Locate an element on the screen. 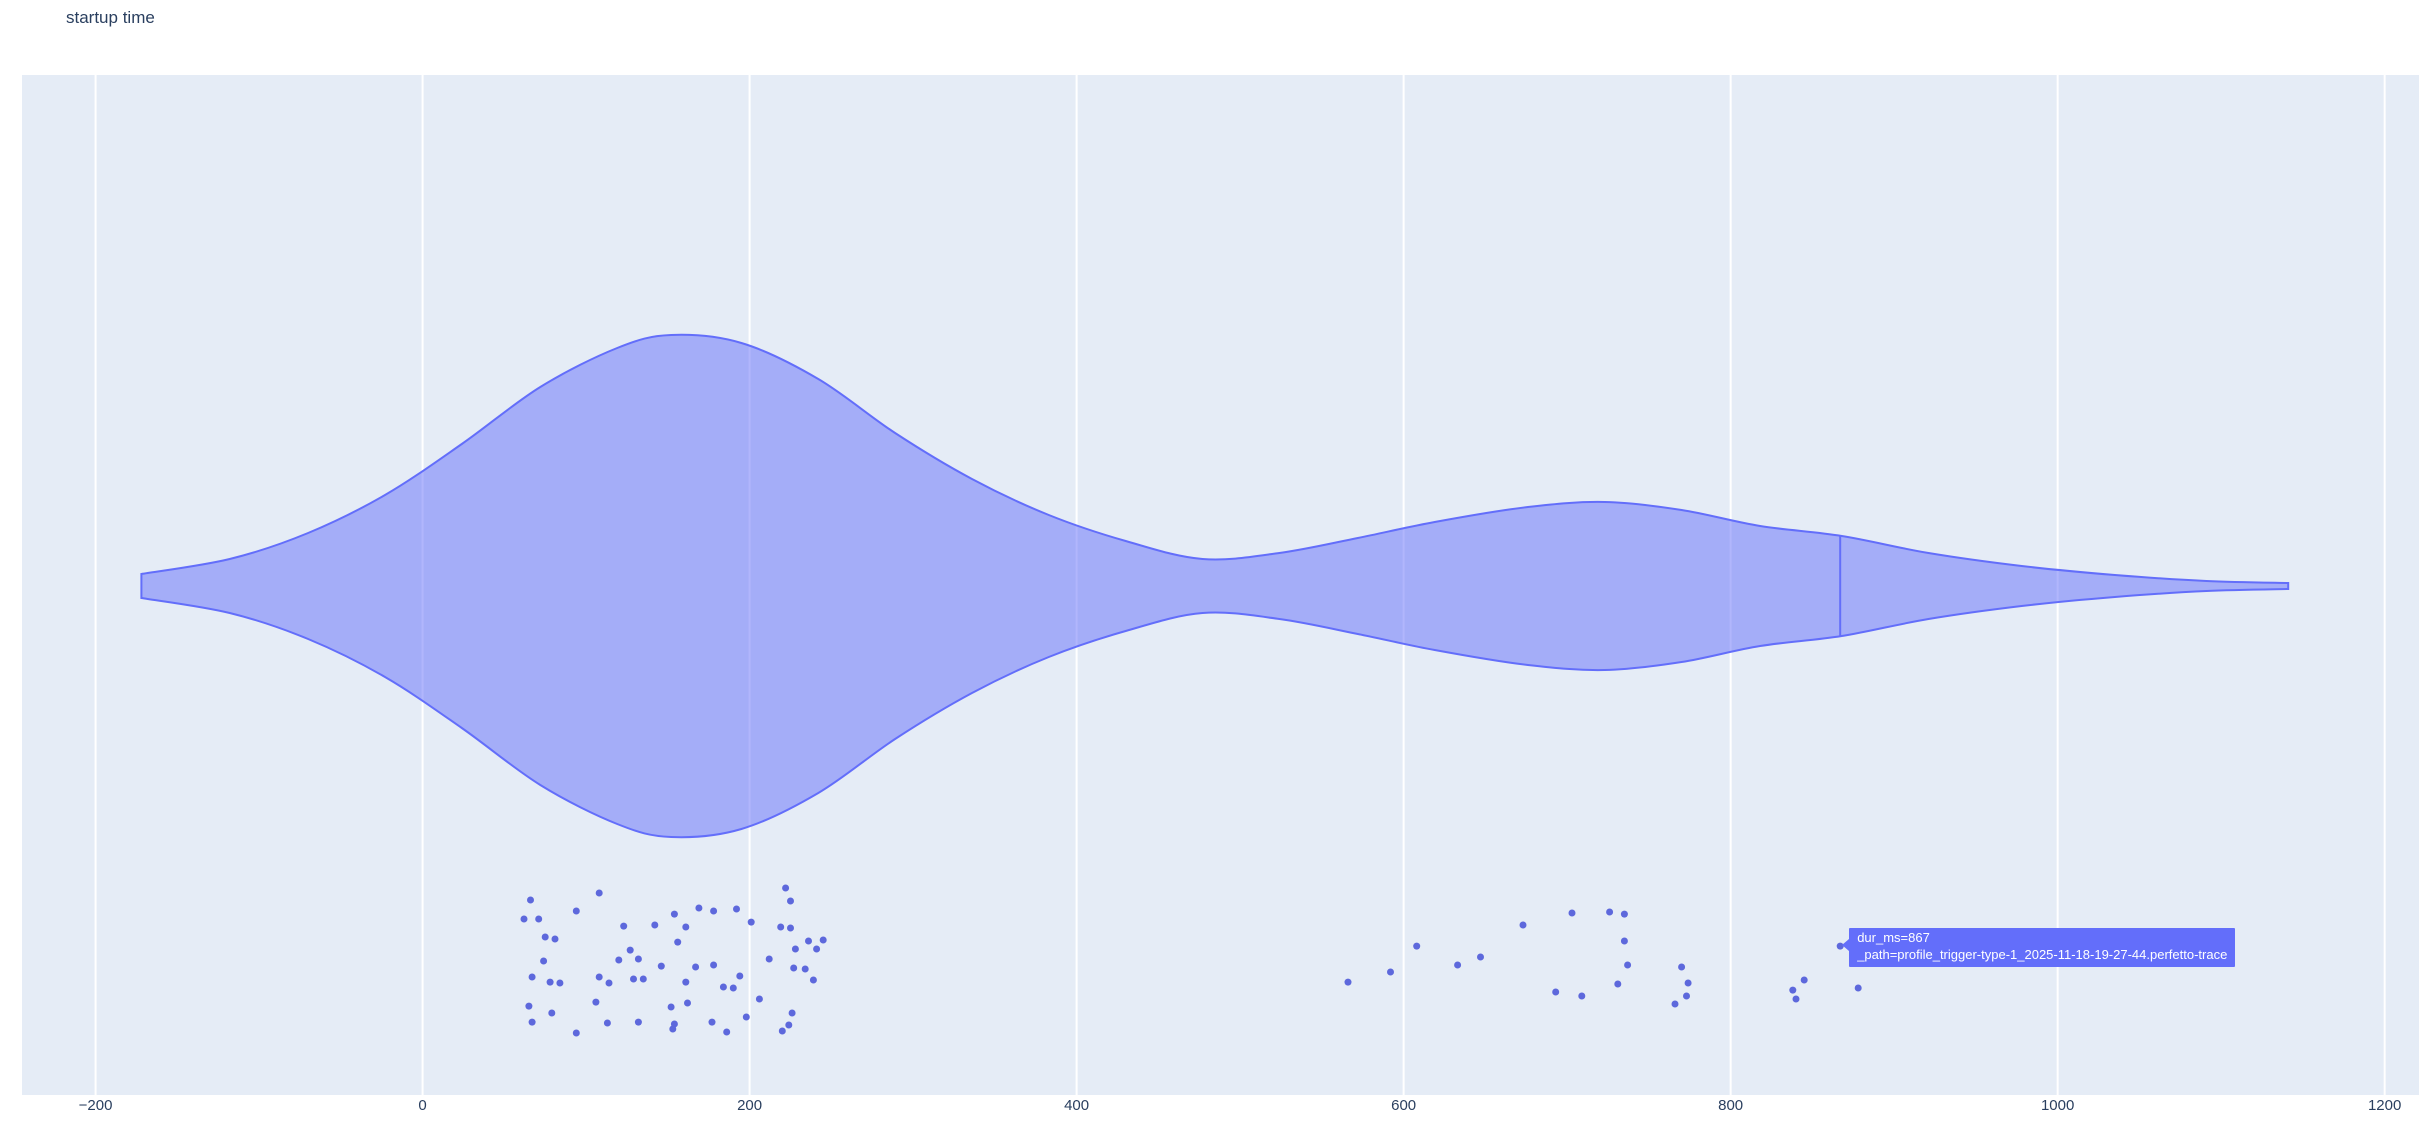 The width and height of the screenshot is (2419, 1125). x-tick-label: 200 is located at coordinates (750, 1105).